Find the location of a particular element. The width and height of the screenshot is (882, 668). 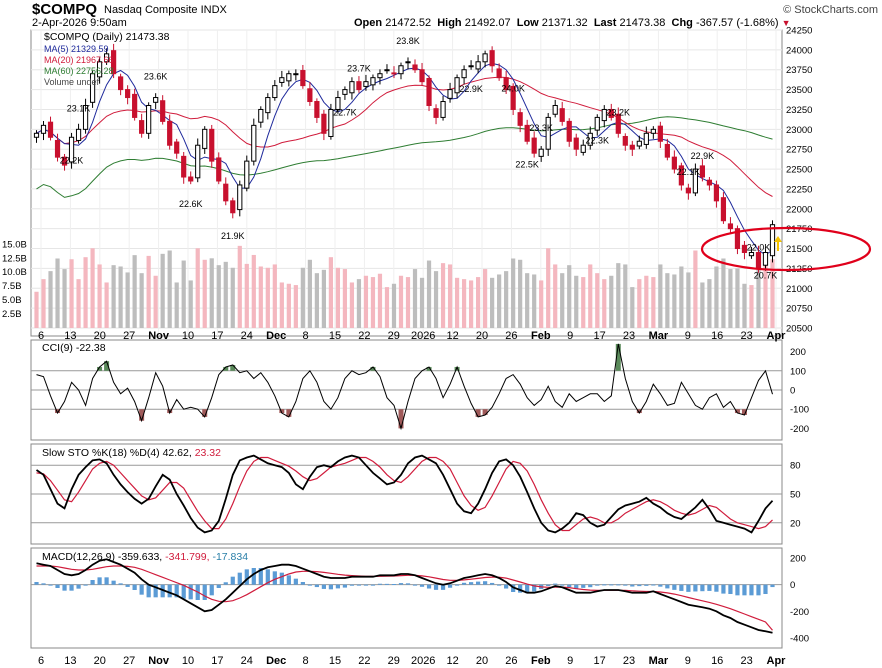

volume-tick-label: 7.5B is located at coordinates (12, 286).